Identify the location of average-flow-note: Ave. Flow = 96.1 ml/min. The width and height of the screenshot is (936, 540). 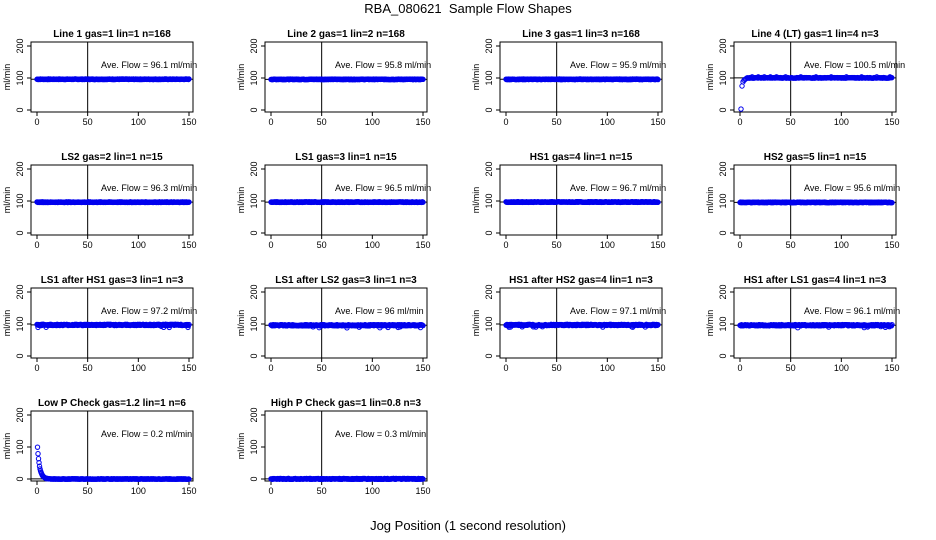
(149, 65).